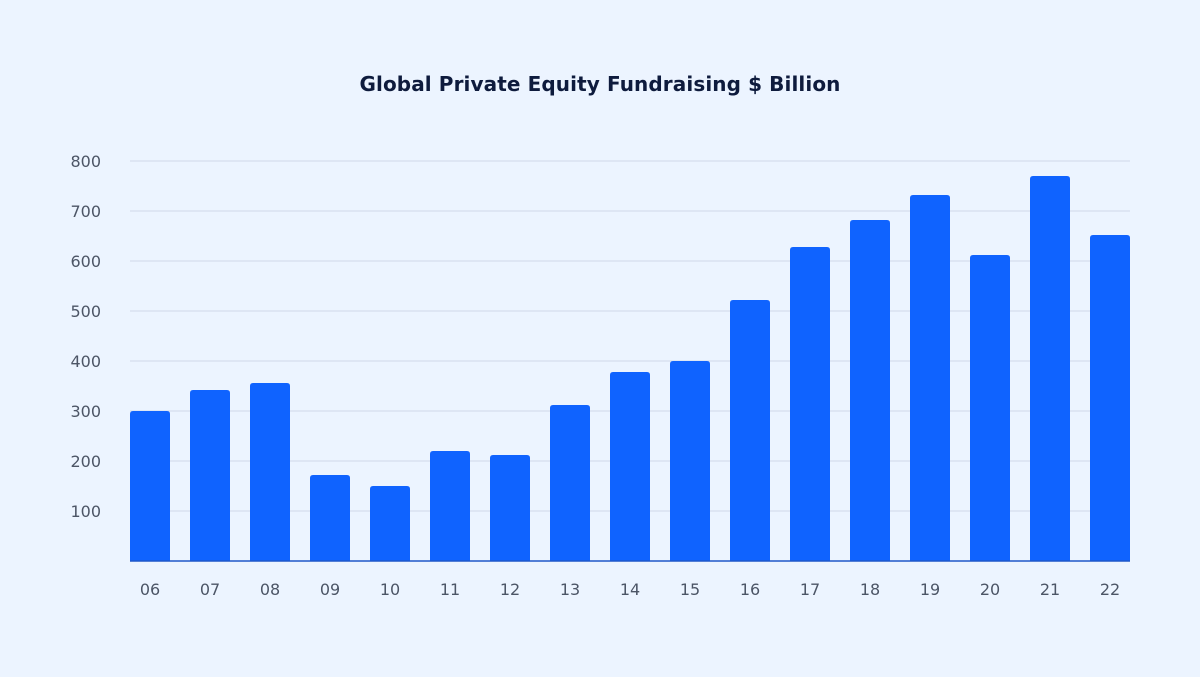 The height and width of the screenshot is (677, 1200). I want to click on x-tick-label-15: 15, so click(690, 589).